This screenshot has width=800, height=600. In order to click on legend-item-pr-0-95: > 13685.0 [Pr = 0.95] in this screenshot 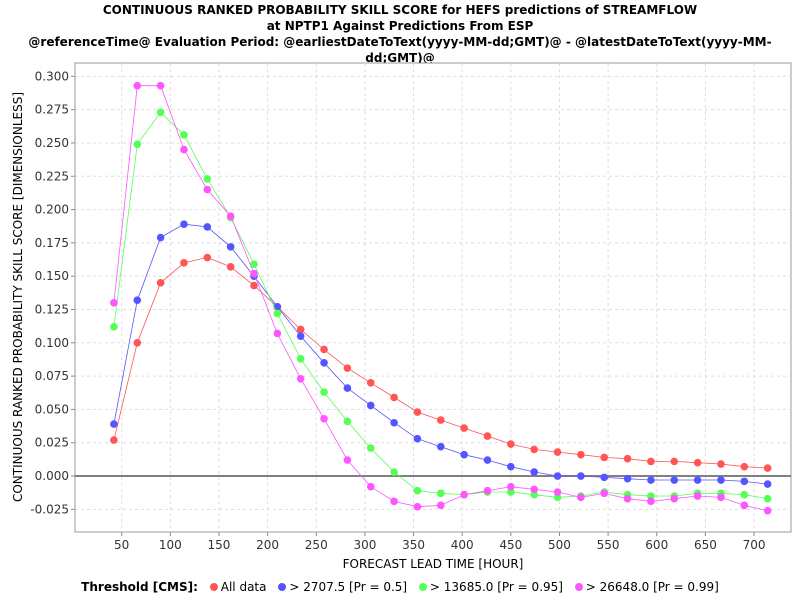, I will do `click(492, 587)`.